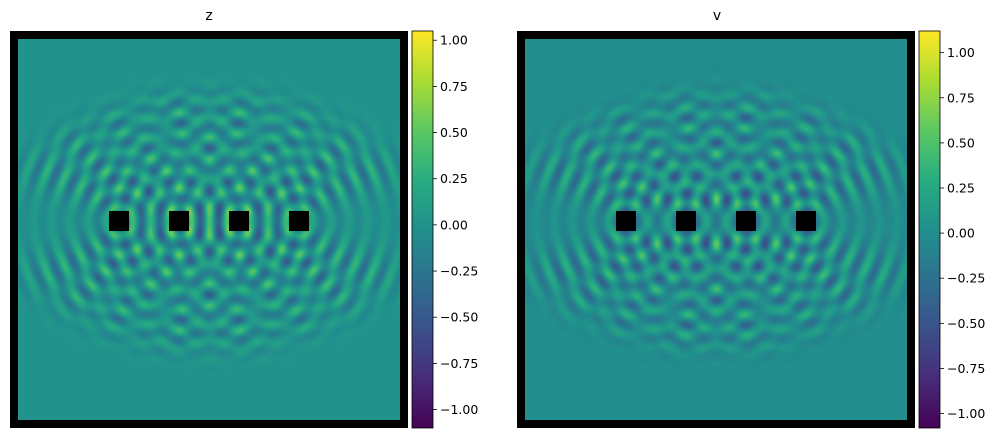  I want to click on colorbar-v: 1.00 0.75 0.50 0.25 0.00 −0.25 −0.50 −0.75 −1.00, so click(951, 229).